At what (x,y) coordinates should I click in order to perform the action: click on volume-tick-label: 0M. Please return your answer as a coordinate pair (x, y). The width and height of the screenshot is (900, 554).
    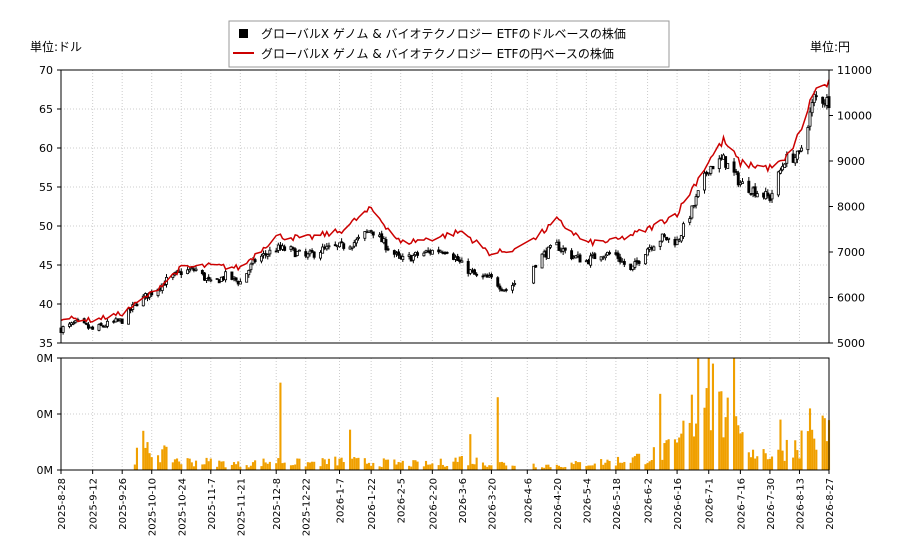
    Looking at the image, I should click on (45, 414).